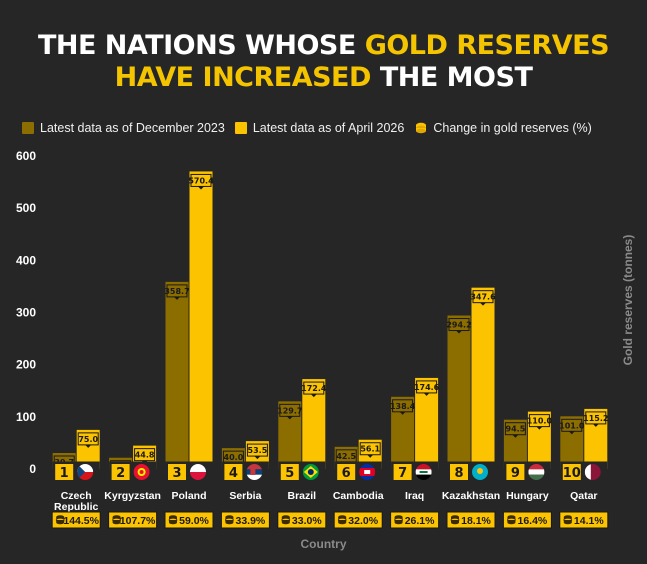 This screenshot has width=647, height=564. I want to click on value-label-dec2023: 42.5, so click(346, 456).